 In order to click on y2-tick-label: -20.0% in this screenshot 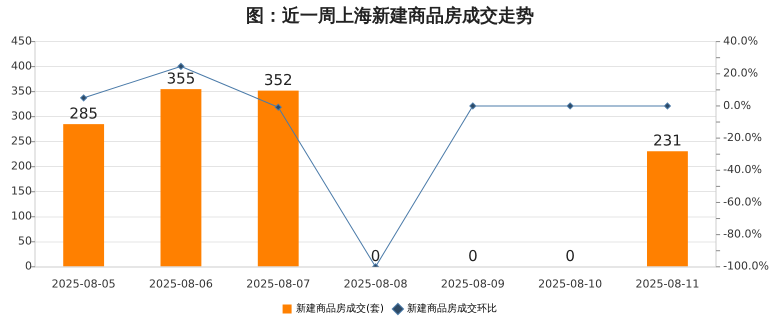, I will do `click(742, 137)`.